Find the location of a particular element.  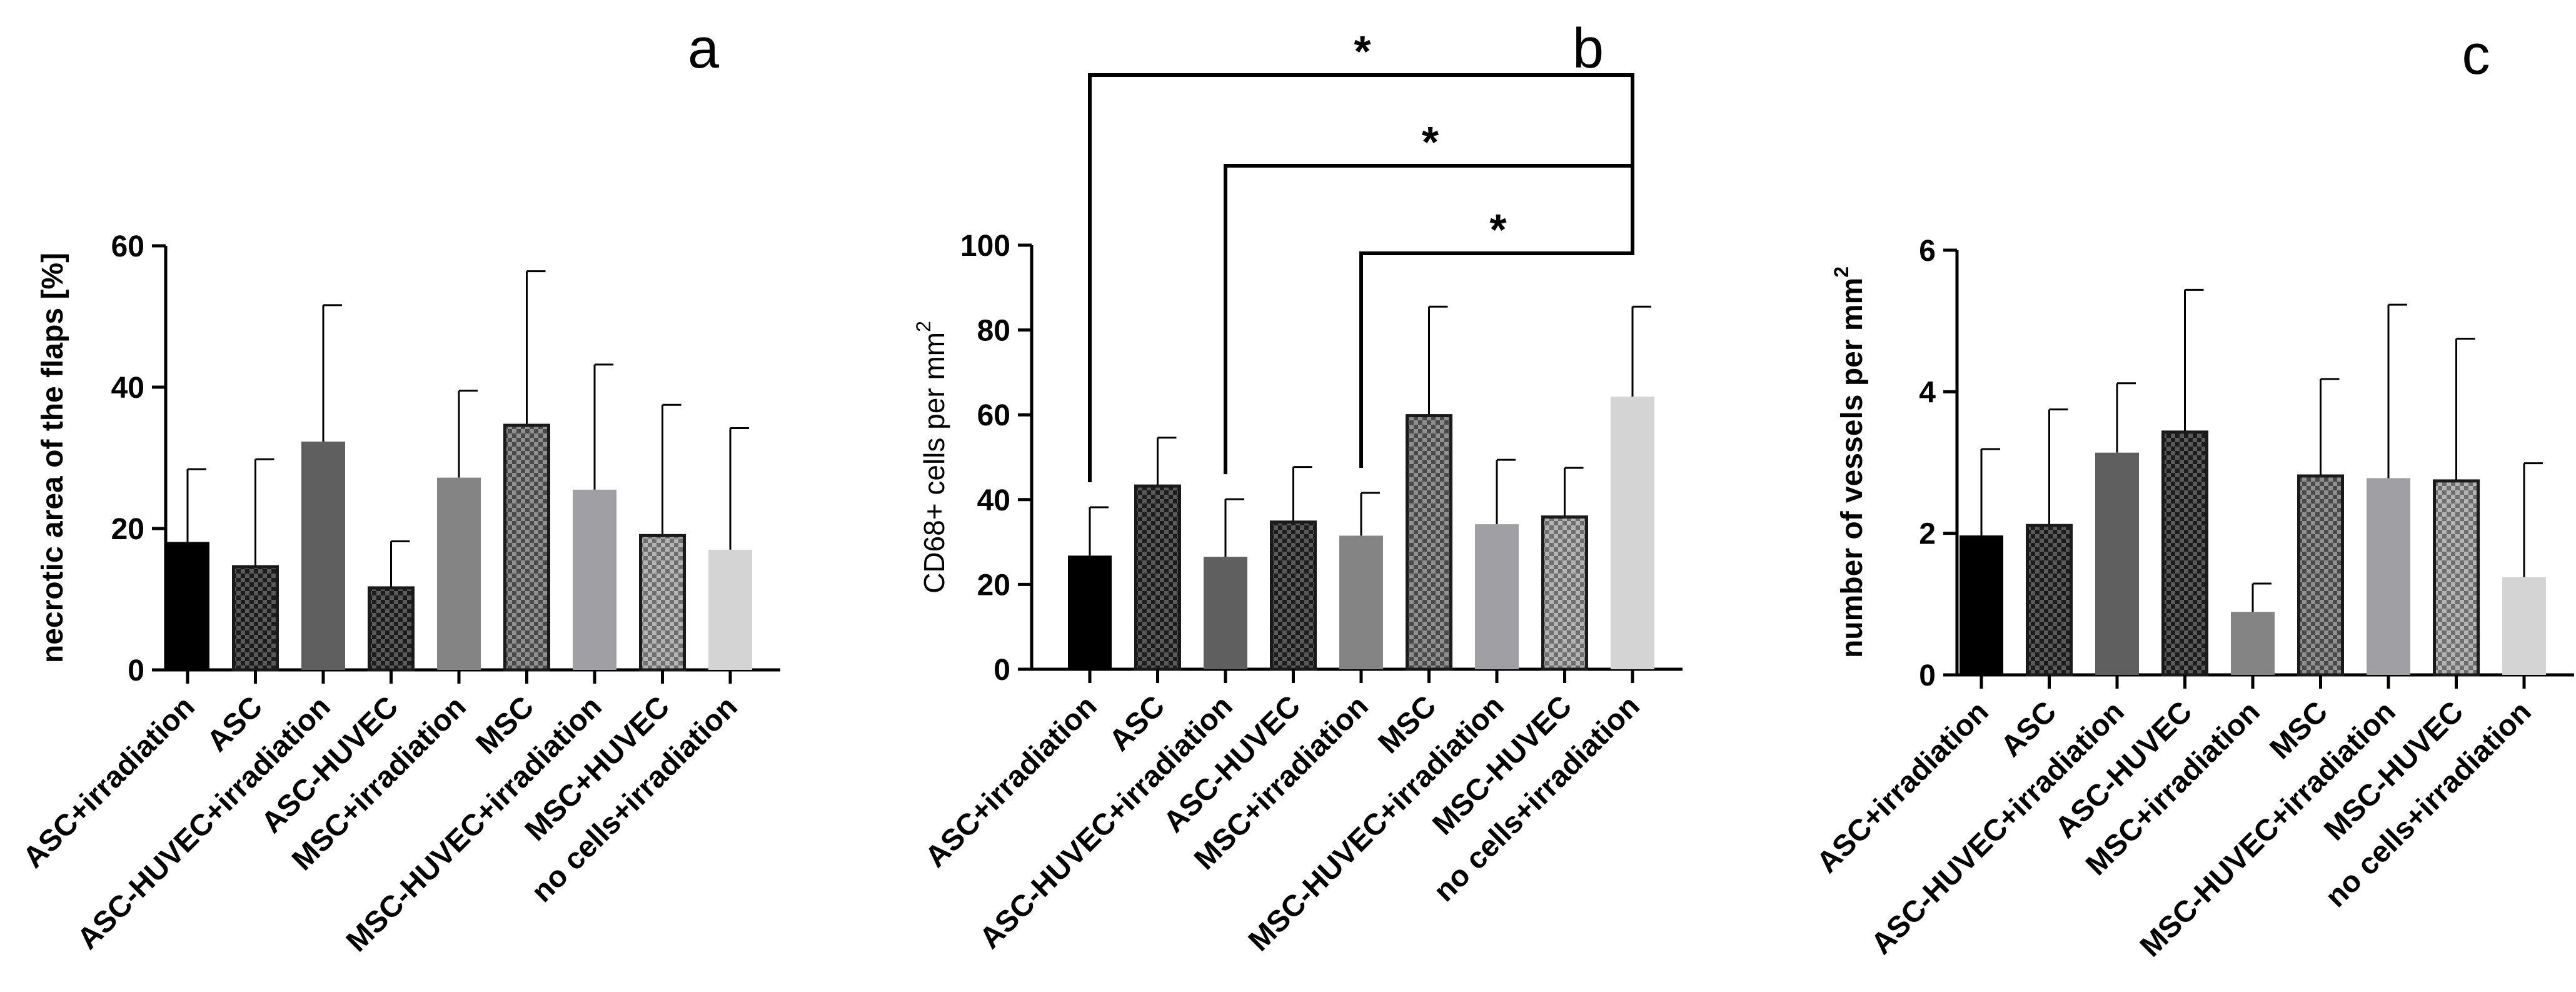

y-axis-title: CD68+ cells per mm2 is located at coordinates (931, 458).